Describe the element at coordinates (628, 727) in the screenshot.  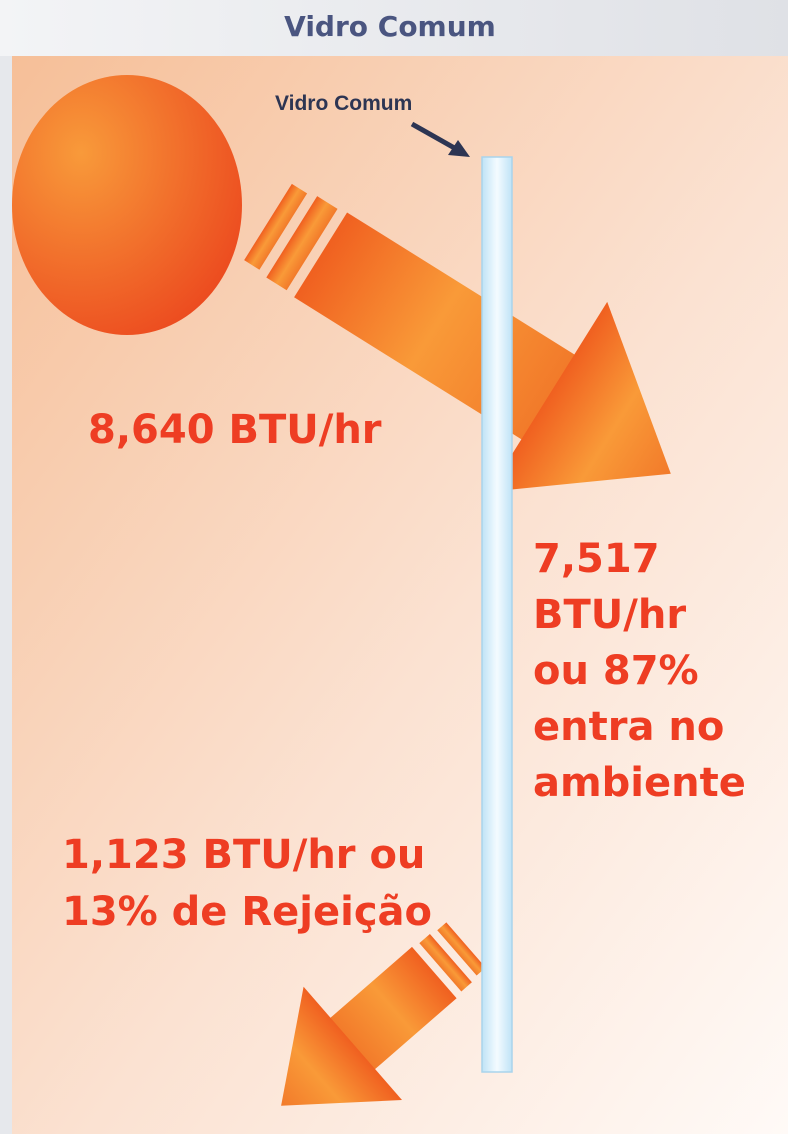
I see `transmitted-line: entra no` at that location.